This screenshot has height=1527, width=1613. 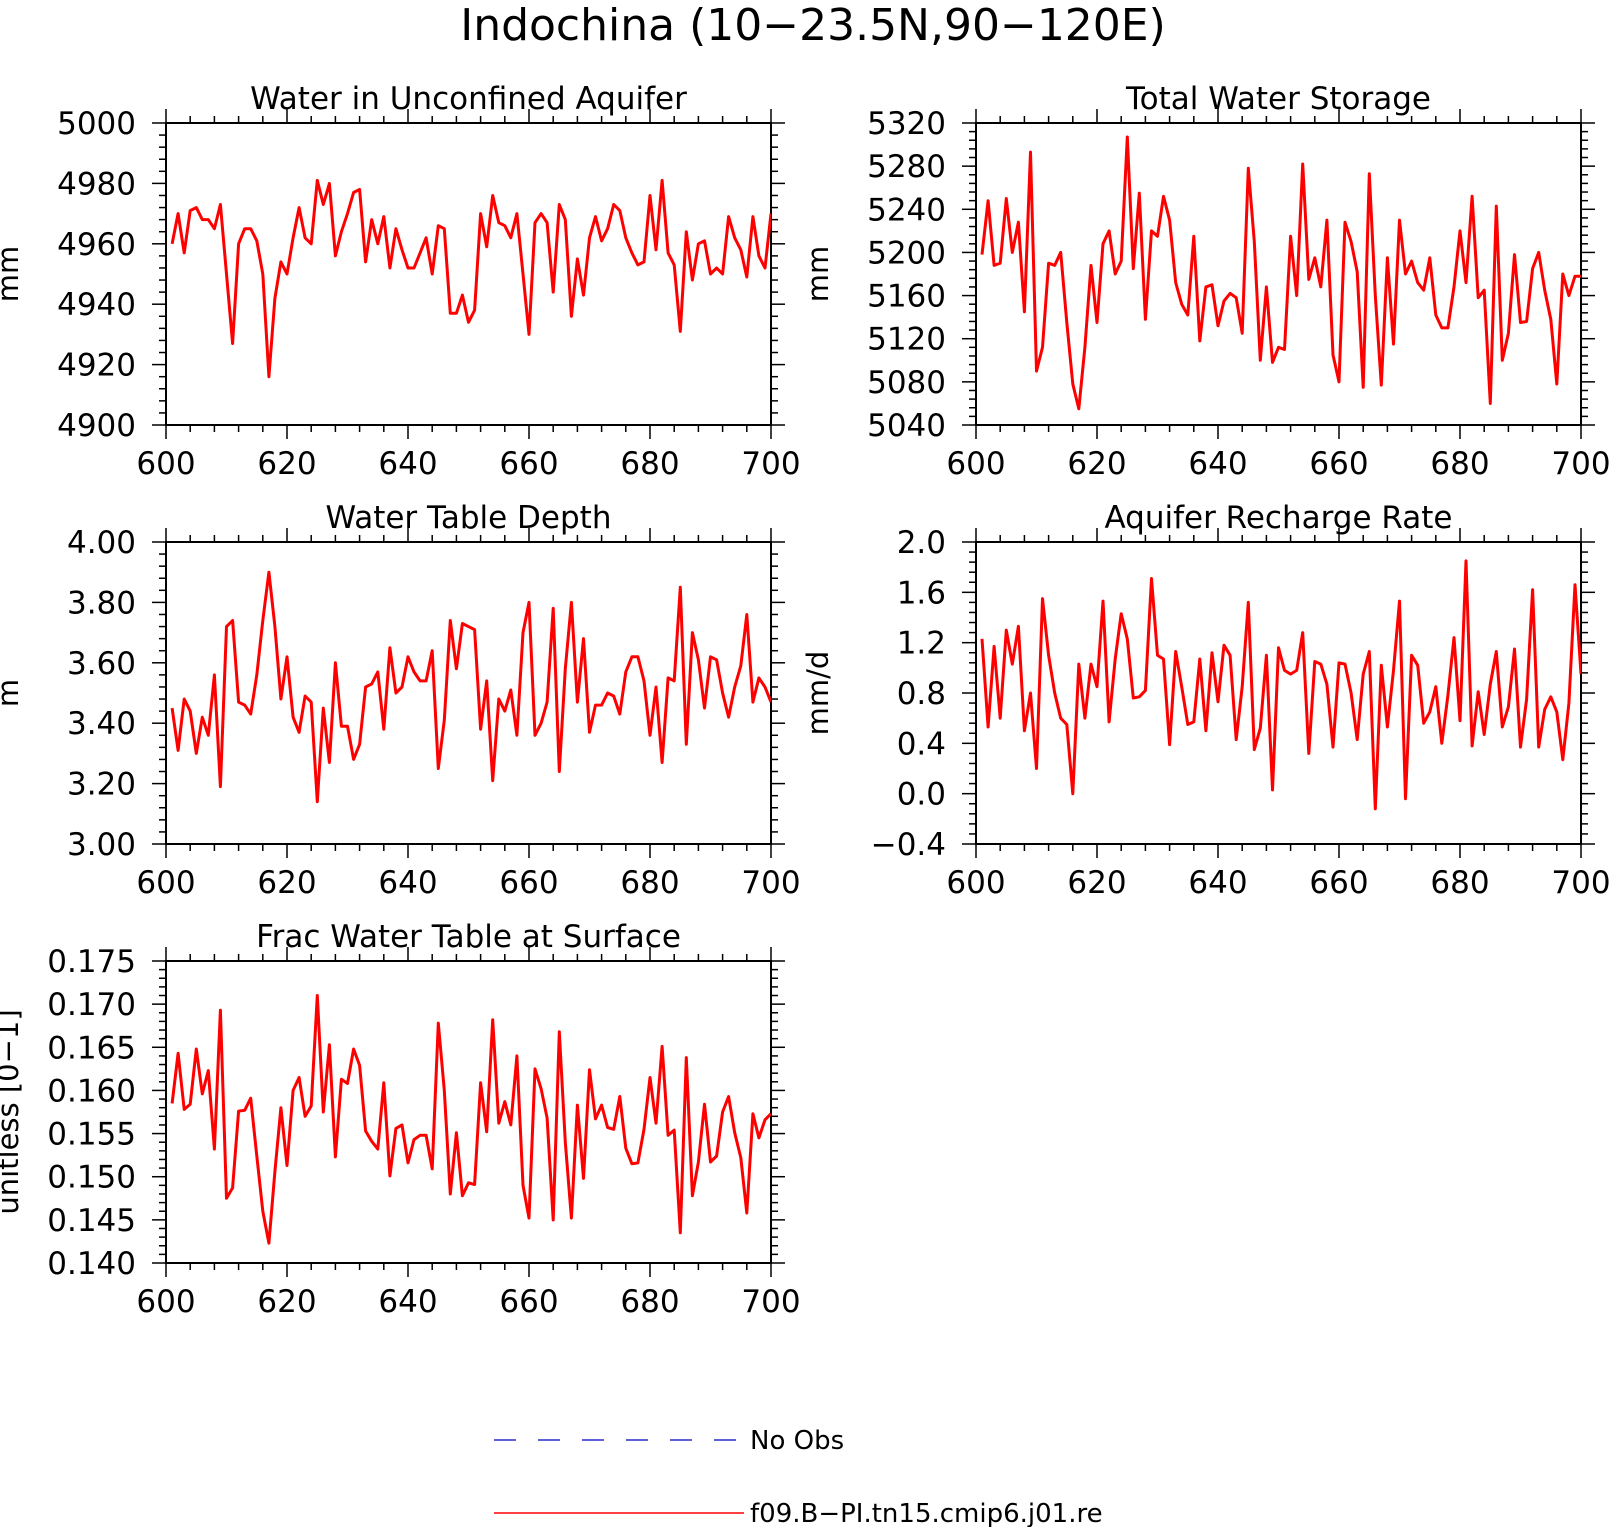 I want to click on y-tick-label: 3.20, so click(x=101, y=785).